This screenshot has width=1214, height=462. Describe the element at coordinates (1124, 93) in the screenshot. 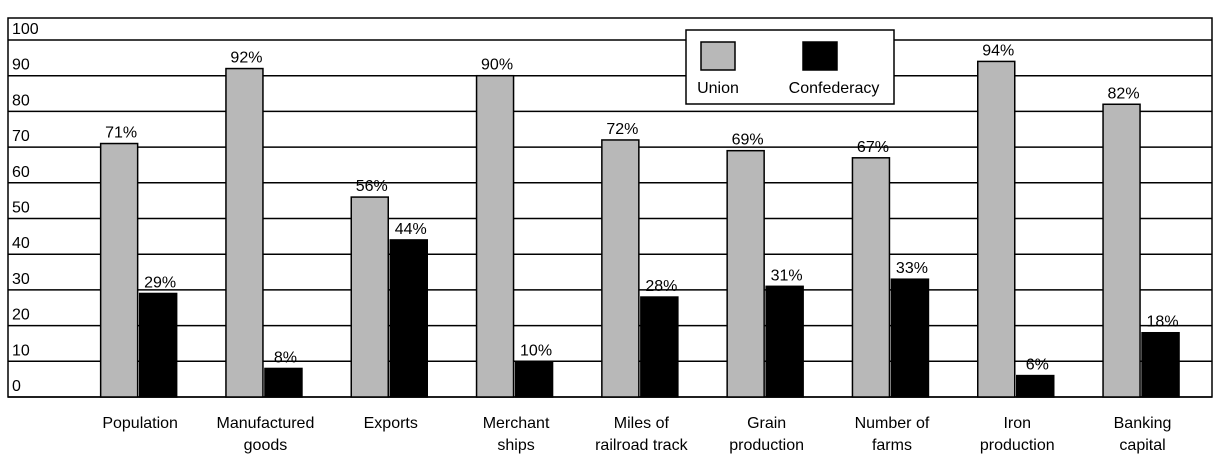

I see `value-label: 82%` at that location.